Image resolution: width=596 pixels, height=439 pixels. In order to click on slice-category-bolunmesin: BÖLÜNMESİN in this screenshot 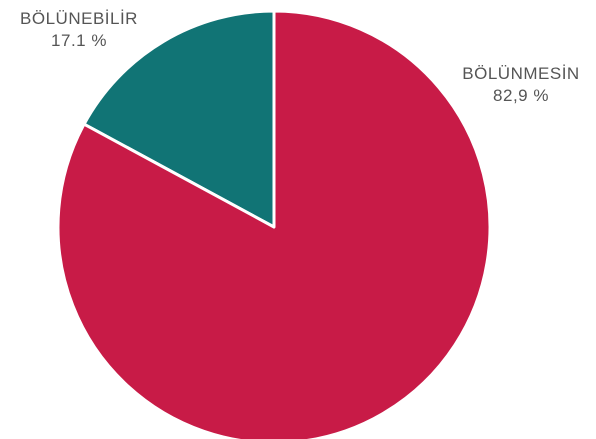, I will do `click(521, 73)`.